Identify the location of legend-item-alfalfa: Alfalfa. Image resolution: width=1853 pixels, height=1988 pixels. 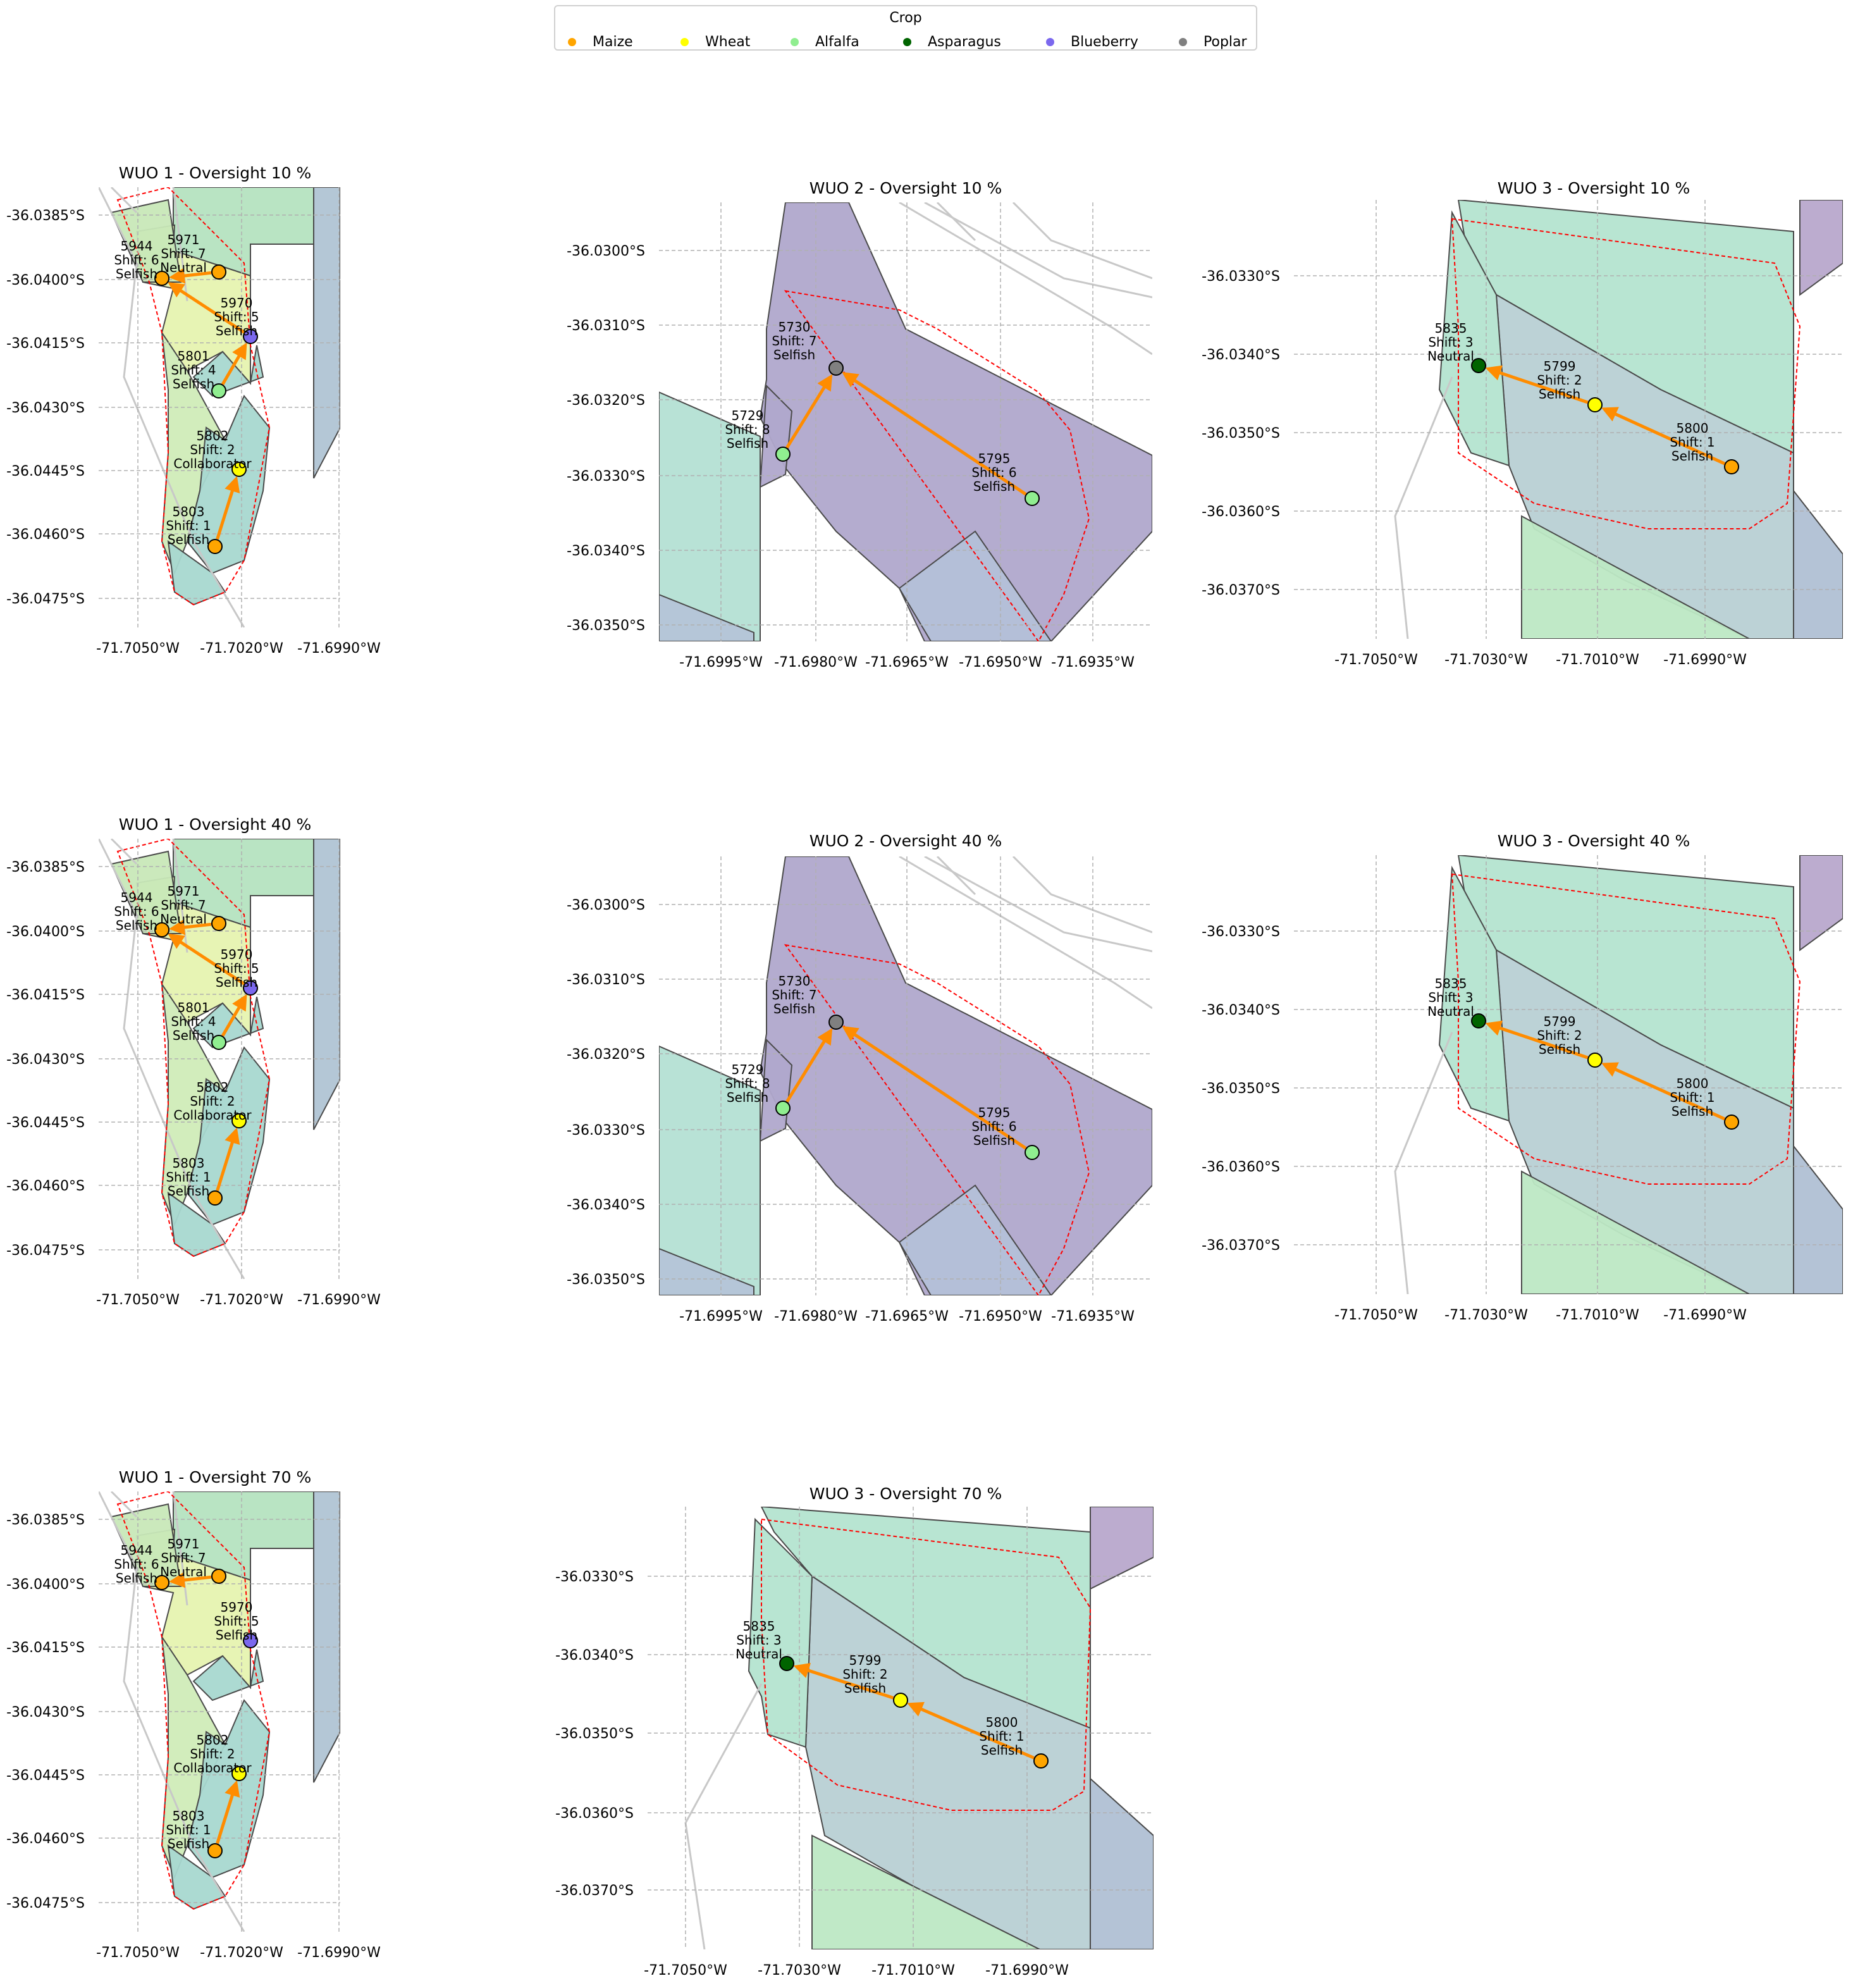
(825, 42).